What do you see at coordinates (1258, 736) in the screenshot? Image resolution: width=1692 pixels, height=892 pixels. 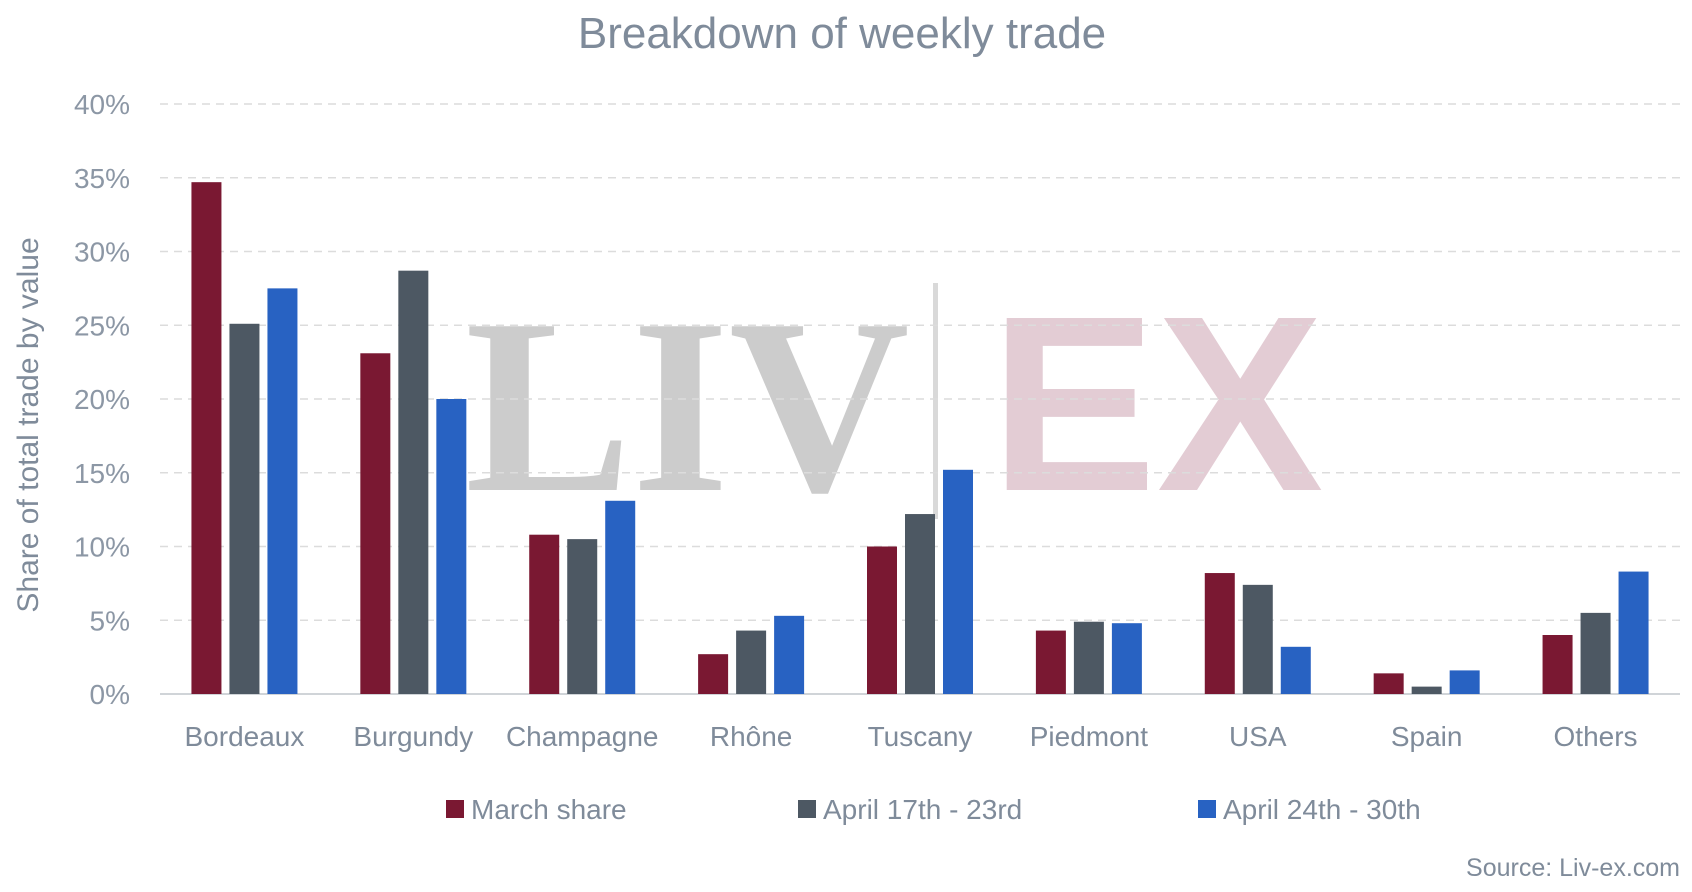 I see `x-category-label: USA` at bounding box center [1258, 736].